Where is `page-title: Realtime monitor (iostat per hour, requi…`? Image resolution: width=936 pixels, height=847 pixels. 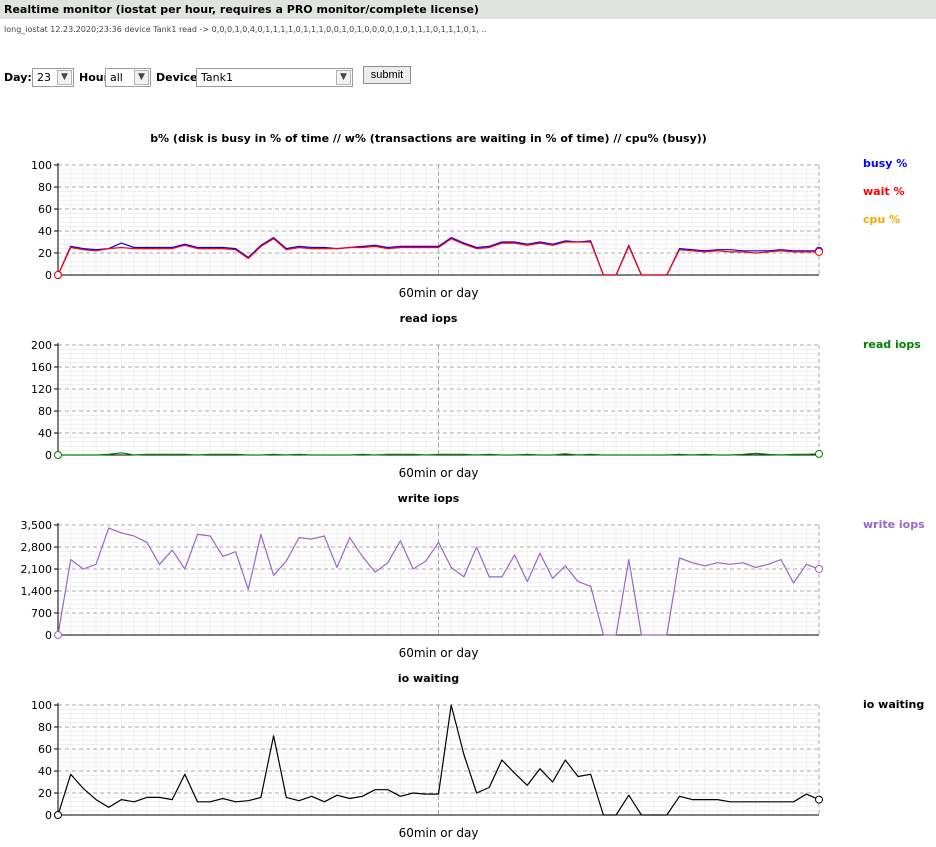
page-title: Realtime monitor (iostat per hour, requi… is located at coordinates (241, 9).